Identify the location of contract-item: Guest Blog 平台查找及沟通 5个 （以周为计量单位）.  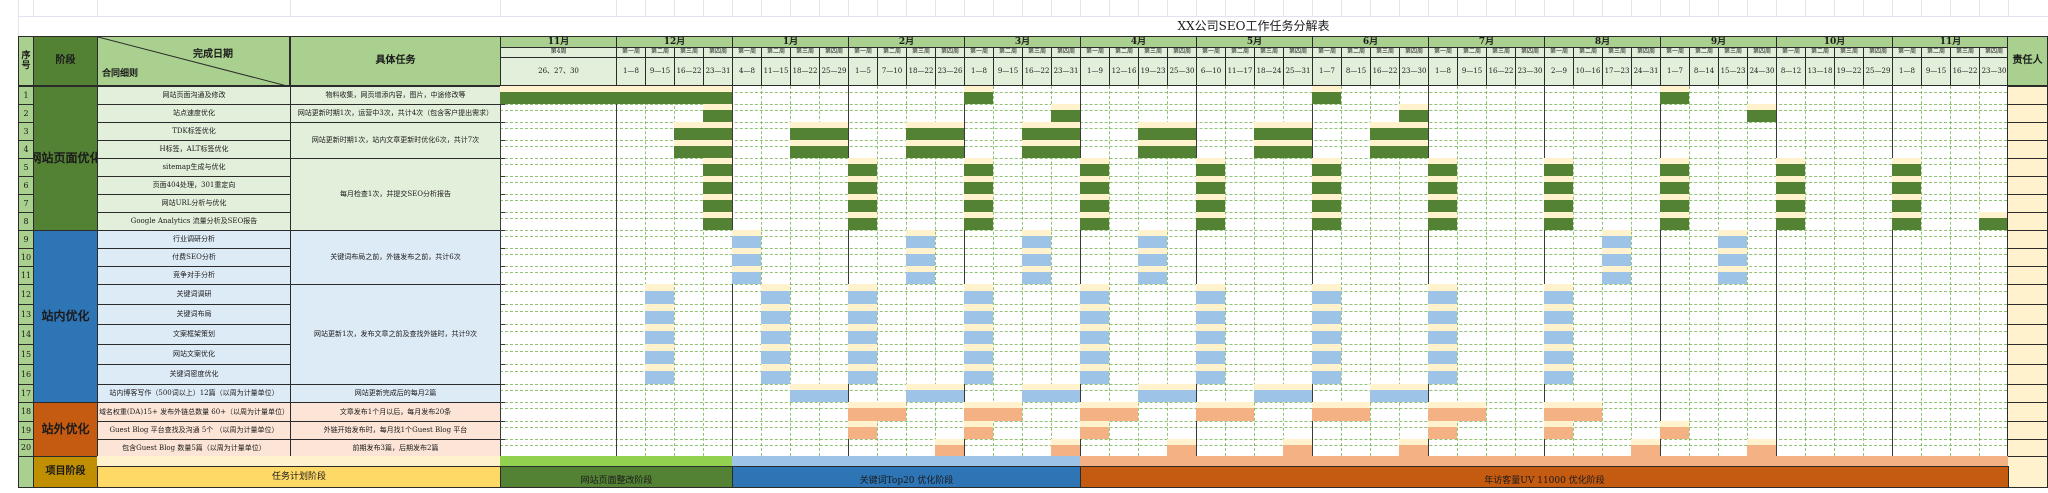
(194, 430).